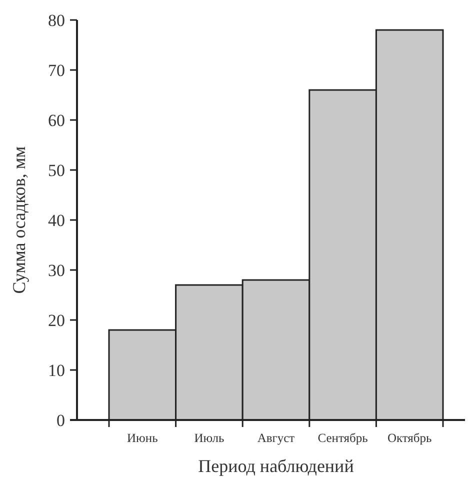  What do you see at coordinates (56, 370) in the screenshot?
I see `y-tick-label: 10` at bounding box center [56, 370].